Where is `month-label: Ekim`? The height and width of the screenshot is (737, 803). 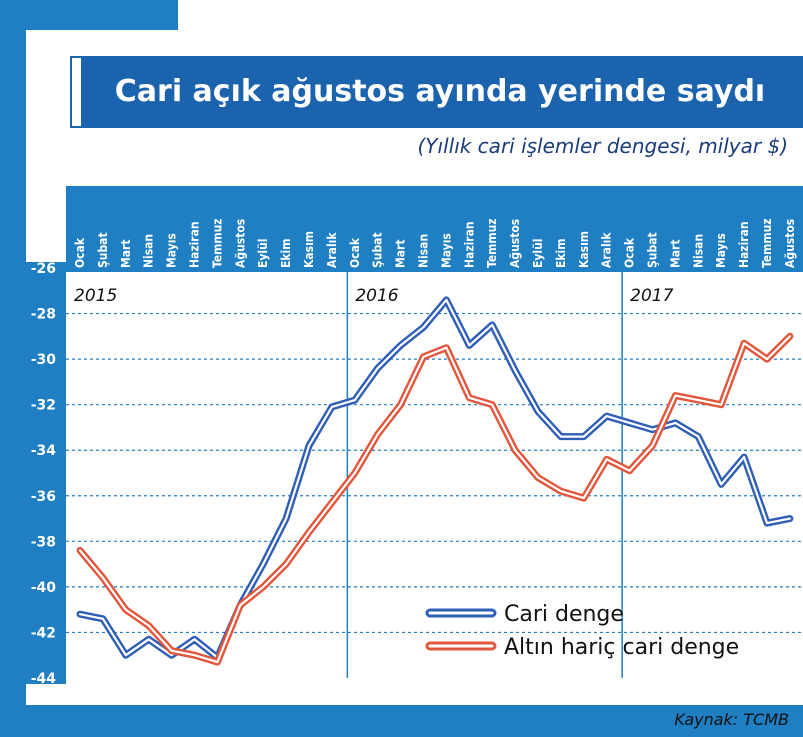 month-label: Ekim is located at coordinates (561, 253).